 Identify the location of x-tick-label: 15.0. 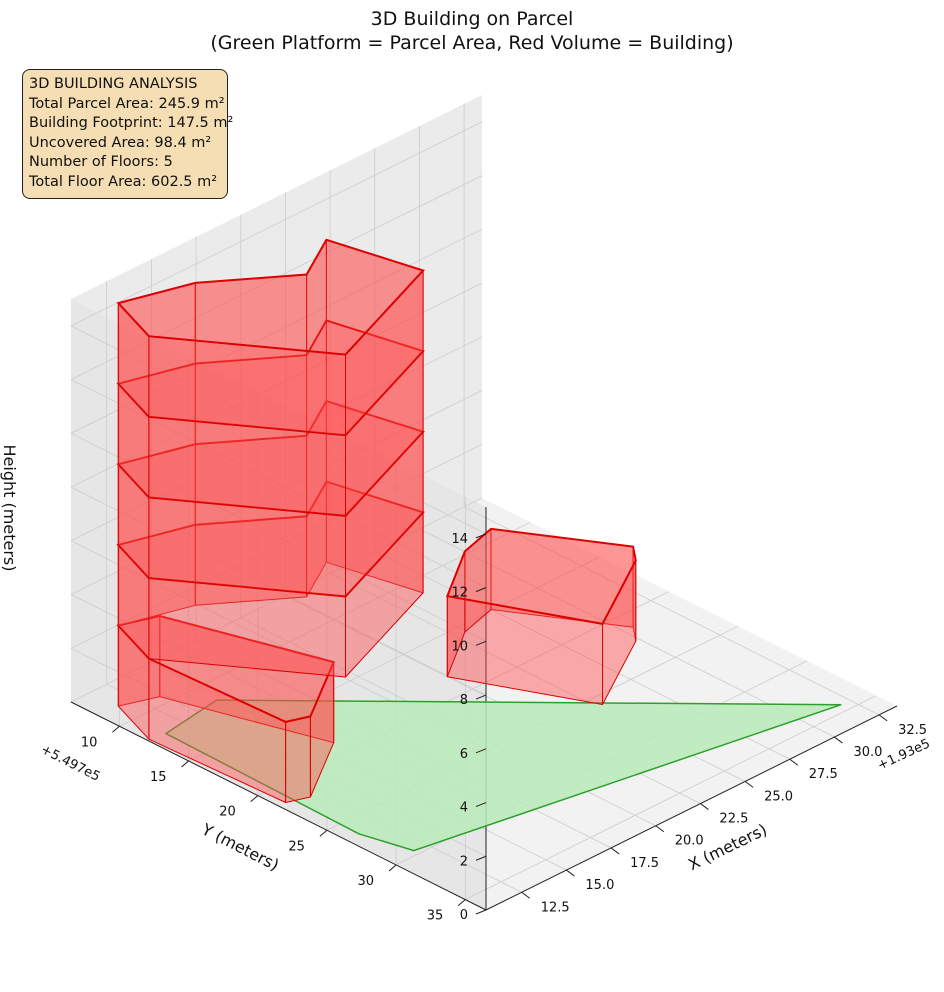
(599, 885).